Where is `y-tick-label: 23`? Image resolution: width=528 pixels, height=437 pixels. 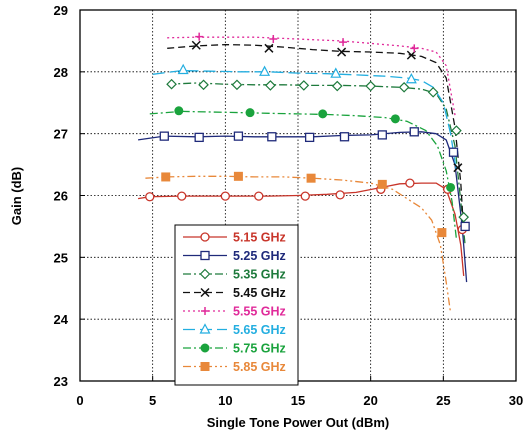
y-tick-label: 23 is located at coordinates (61, 381).